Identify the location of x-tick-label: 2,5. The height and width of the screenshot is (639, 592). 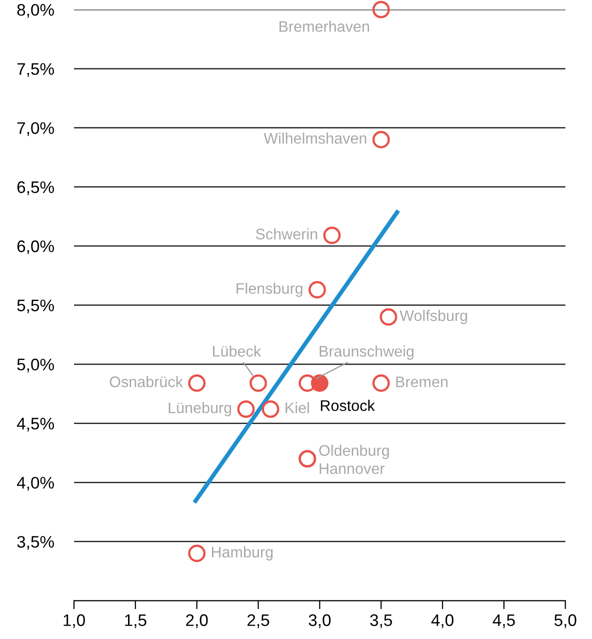
(259, 621).